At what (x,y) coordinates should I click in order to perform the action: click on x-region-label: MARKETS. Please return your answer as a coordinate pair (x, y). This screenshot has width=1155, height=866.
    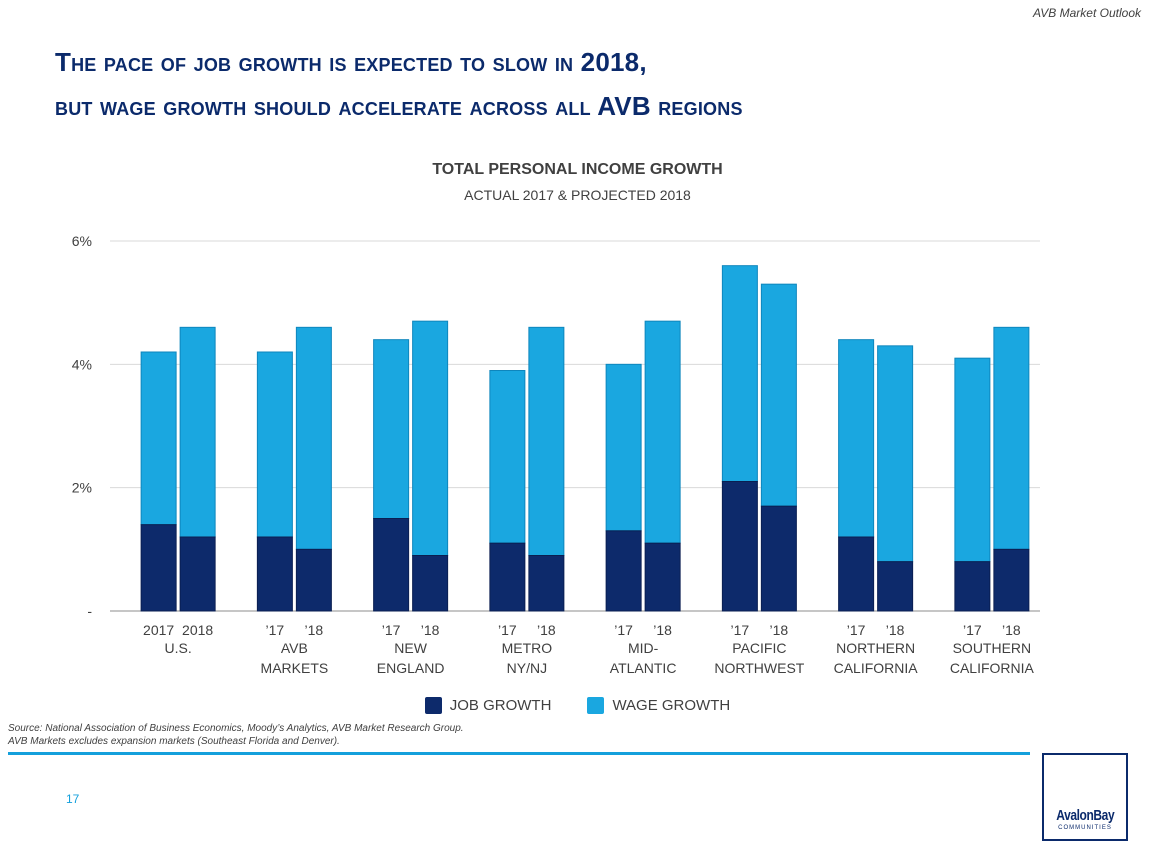
    Looking at the image, I should click on (295, 668).